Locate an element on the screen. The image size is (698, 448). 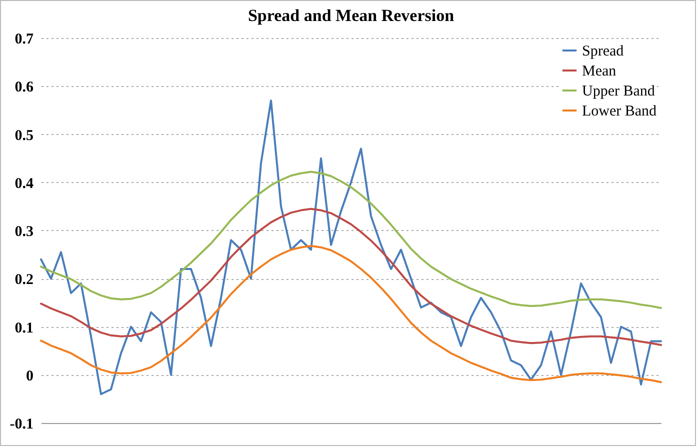
y-tick-label: 0.1 is located at coordinates (24, 328).